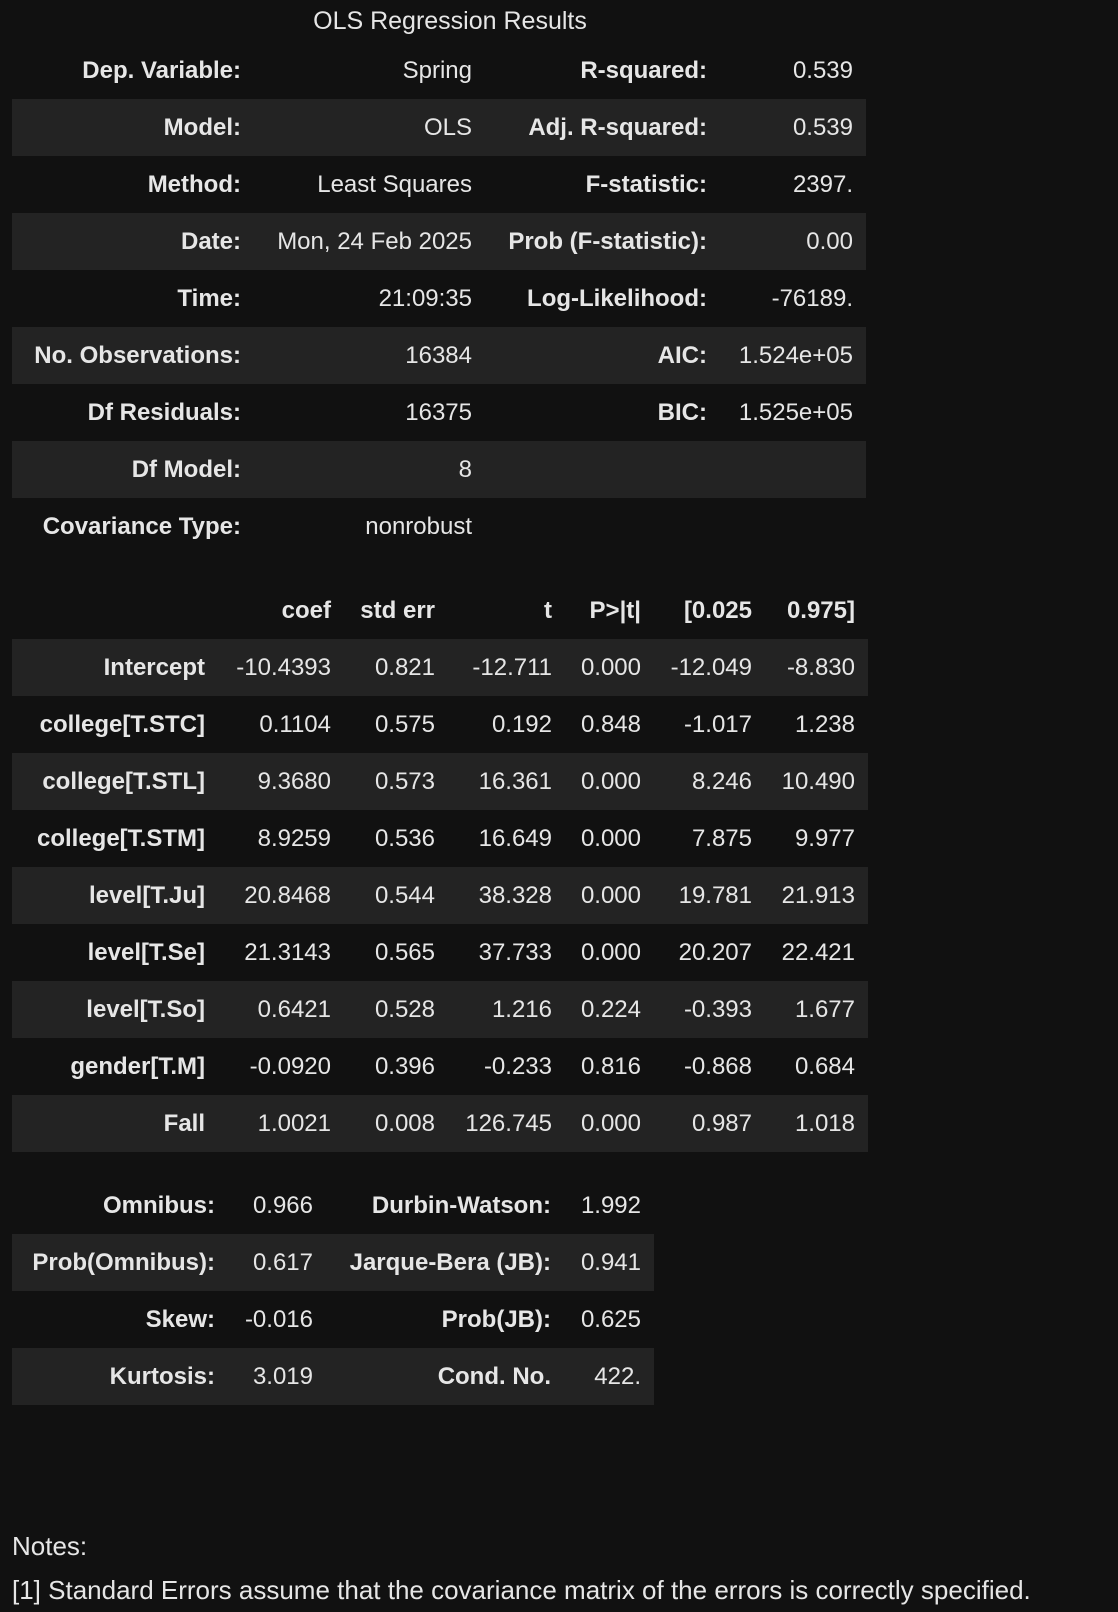 This screenshot has height=1612, width=1118. What do you see at coordinates (822, 127) in the screenshot?
I see `summary-value: 0.539` at bounding box center [822, 127].